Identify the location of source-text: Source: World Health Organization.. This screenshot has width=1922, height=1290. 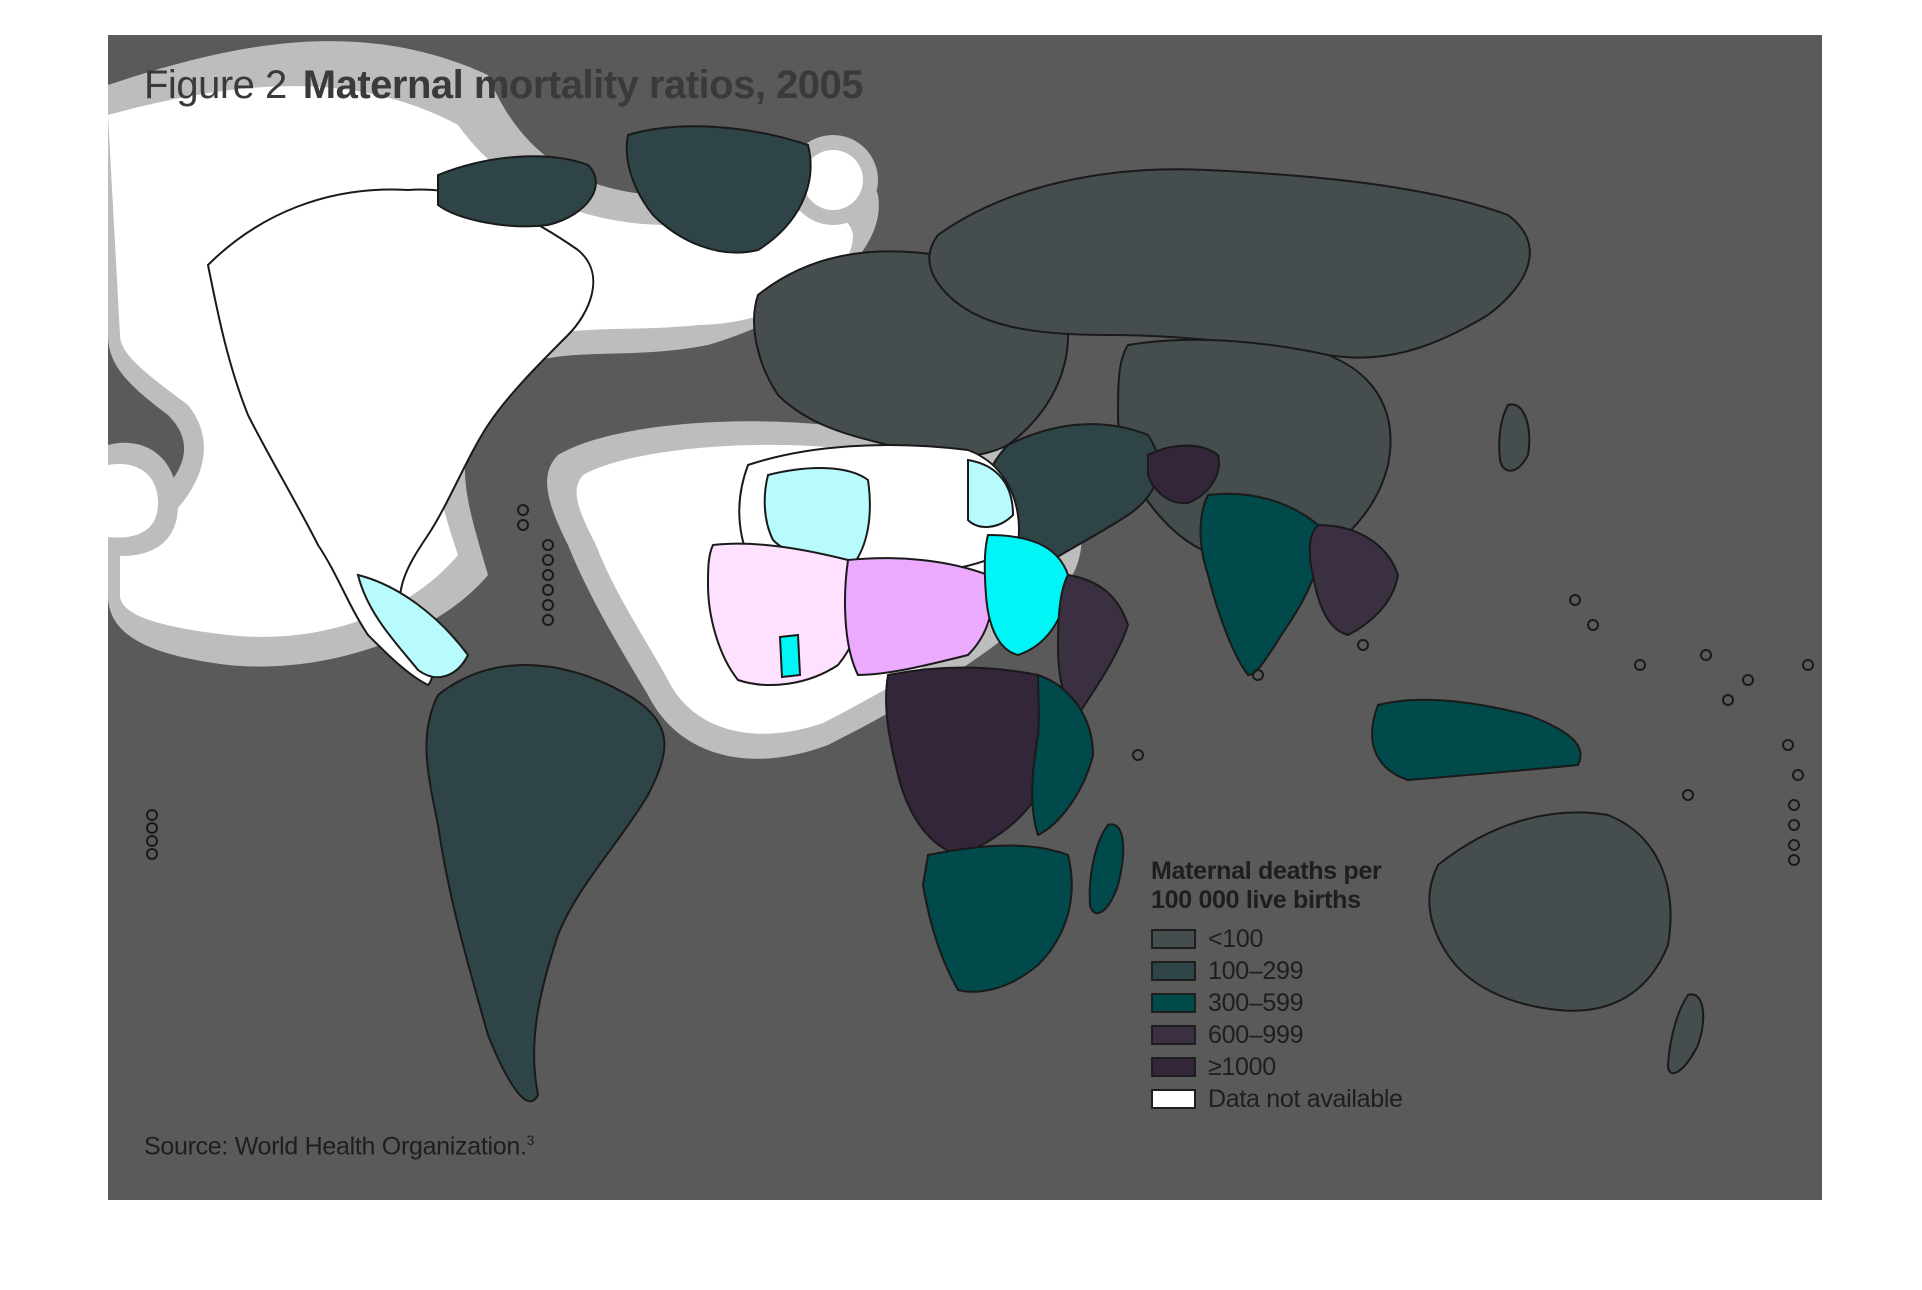
(335, 1146).